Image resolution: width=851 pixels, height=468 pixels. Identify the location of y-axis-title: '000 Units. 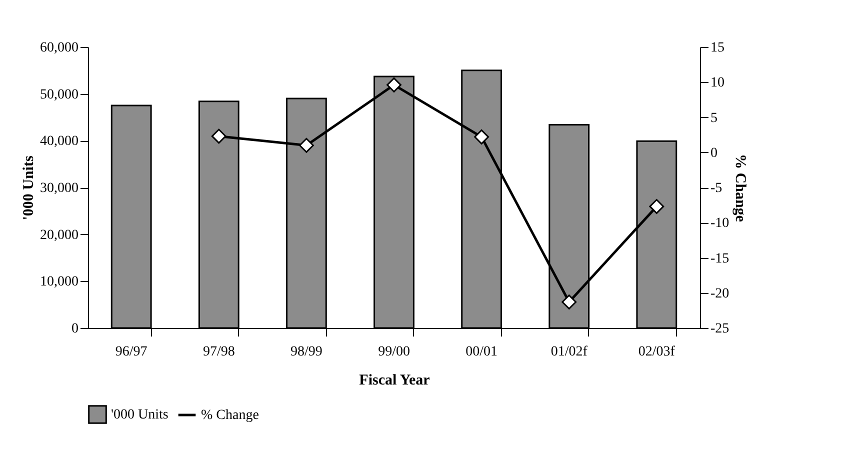
(29, 188).